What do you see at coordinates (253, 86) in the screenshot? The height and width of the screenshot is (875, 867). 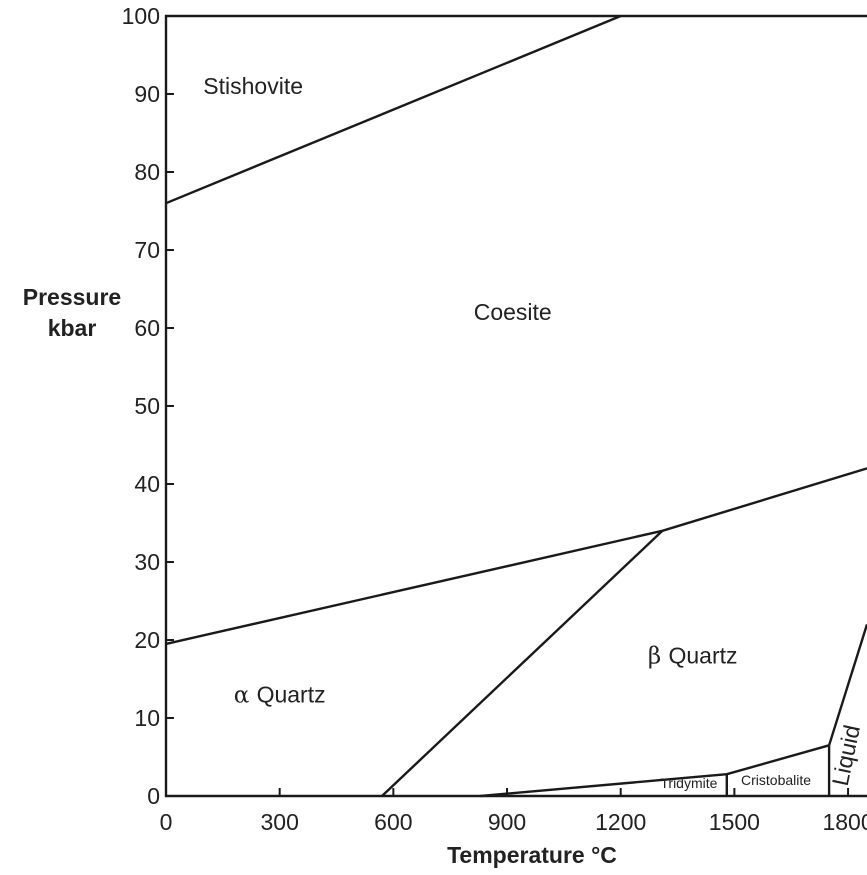 I see `region-label-stishovite: Stishovite` at bounding box center [253, 86].